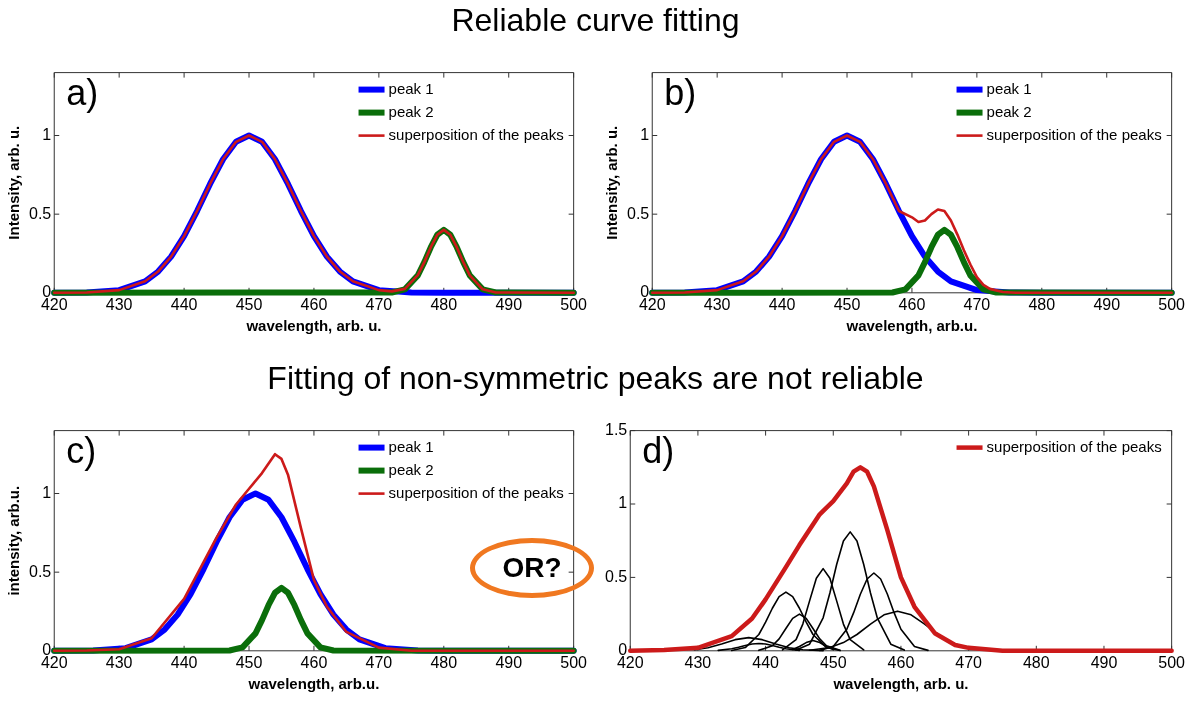 The width and height of the screenshot is (1191, 702). What do you see at coordinates (81, 450) in the screenshot?
I see `annotation: c)` at bounding box center [81, 450].